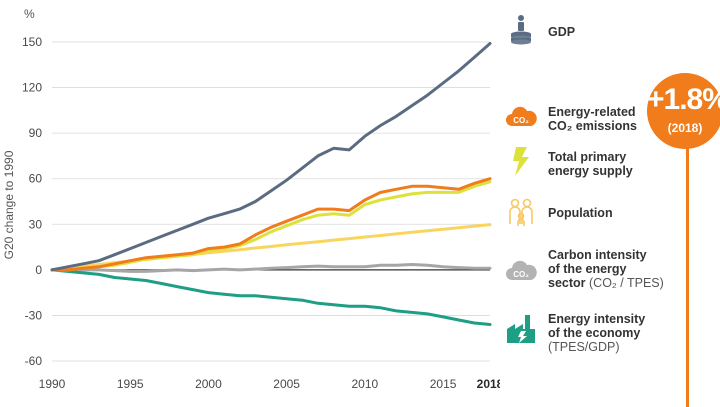  Describe the element at coordinates (52, 384) in the screenshot. I see `x-tick-label: 1990` at that location.